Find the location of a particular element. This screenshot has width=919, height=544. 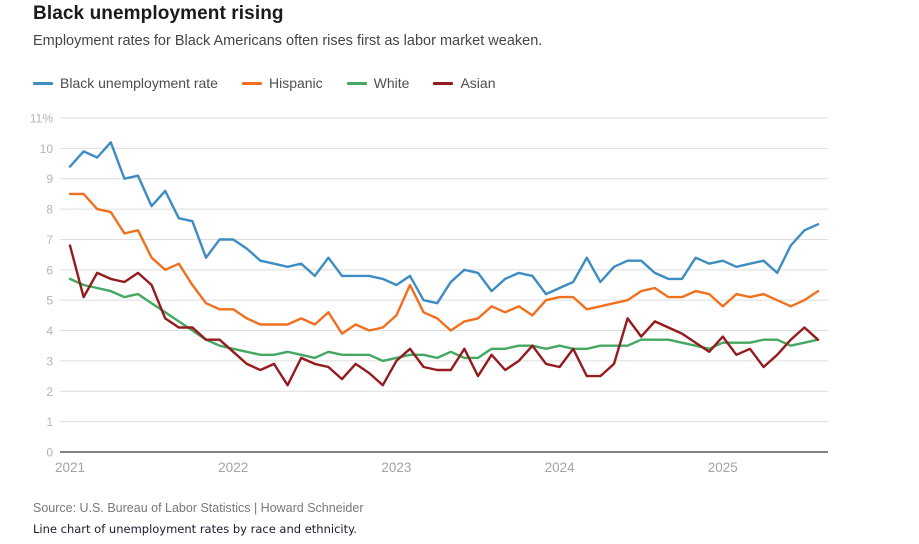

legend-swatch-white is located at coordinates (356, 83).